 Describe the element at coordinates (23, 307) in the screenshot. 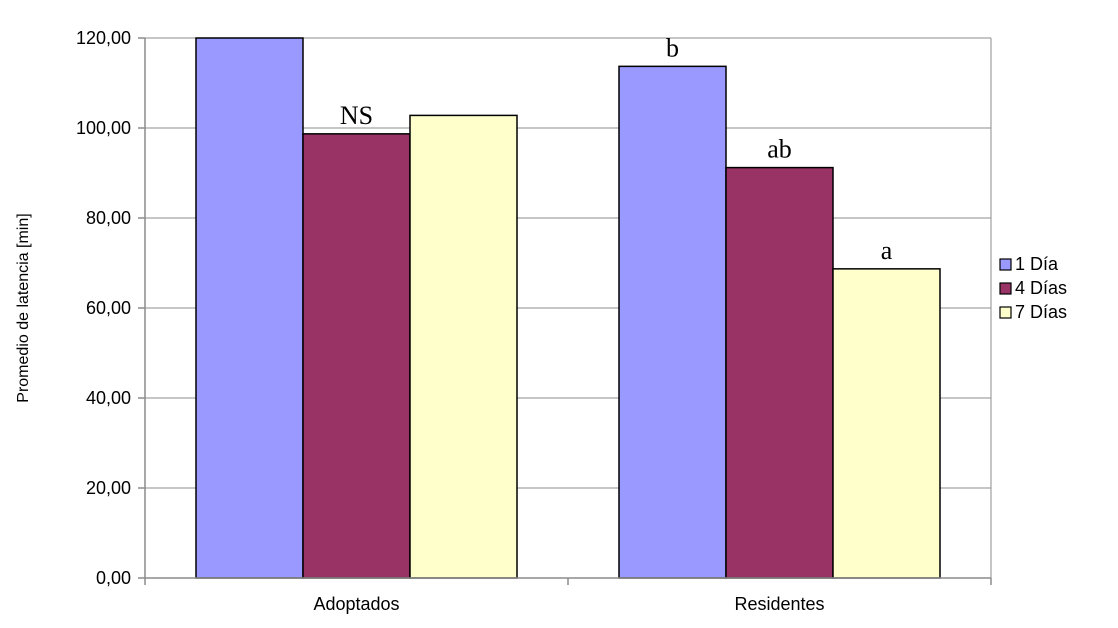

I see `y-axis-label: Promedio de latencia [min]` at that location.